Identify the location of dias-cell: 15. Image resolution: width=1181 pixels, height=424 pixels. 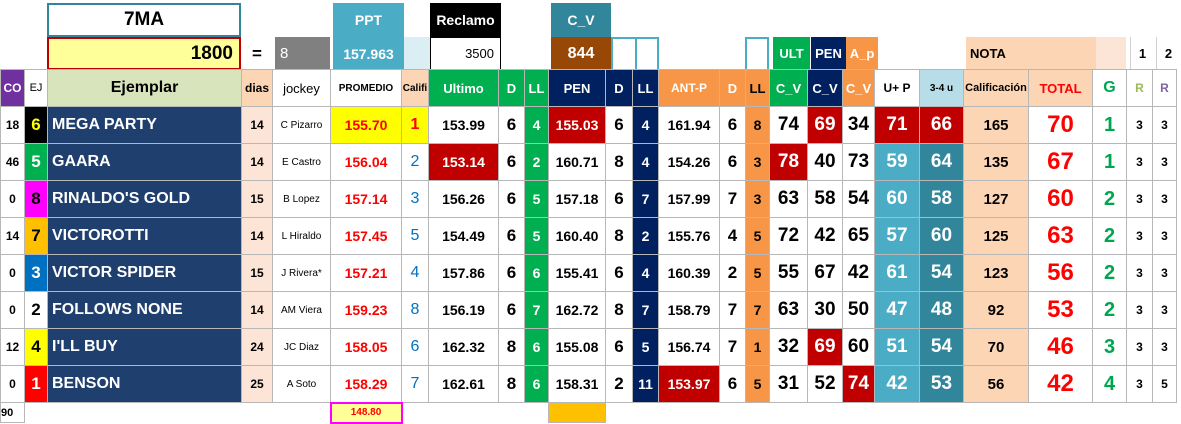
(257, 273).